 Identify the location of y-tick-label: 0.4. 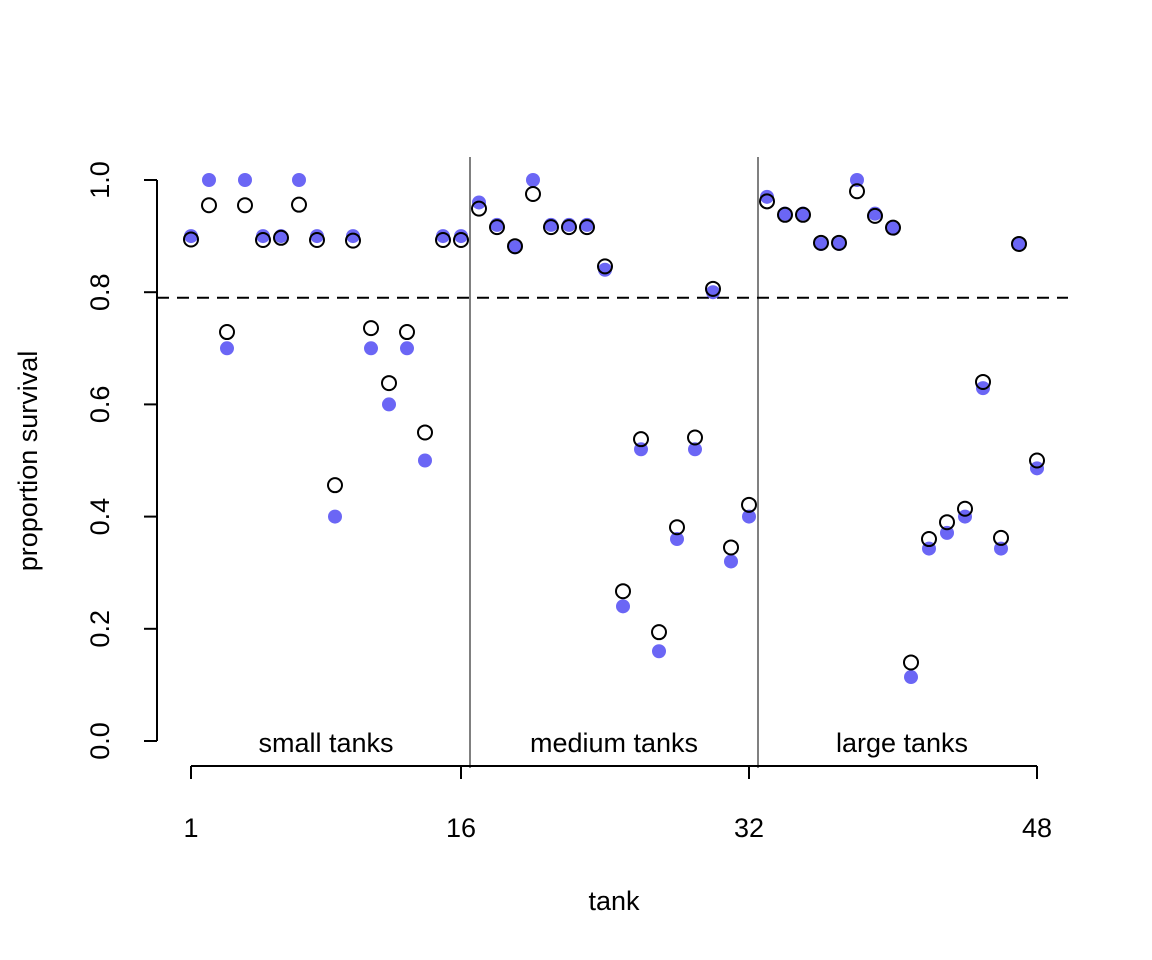
(100, 517).